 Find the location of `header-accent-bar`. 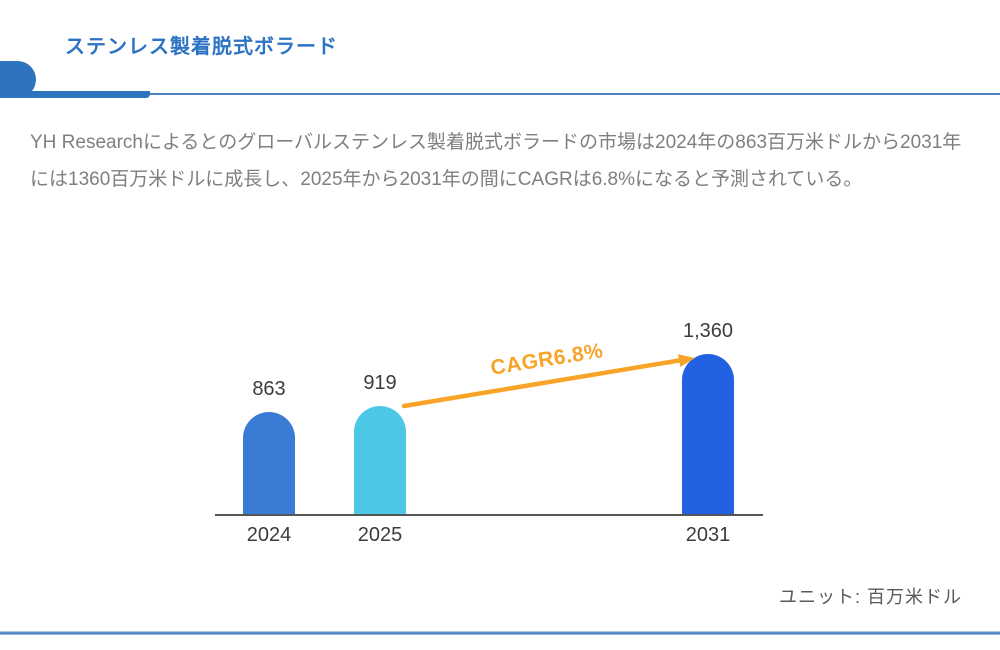

header-accent-bar is located at coordinates (75, 94).